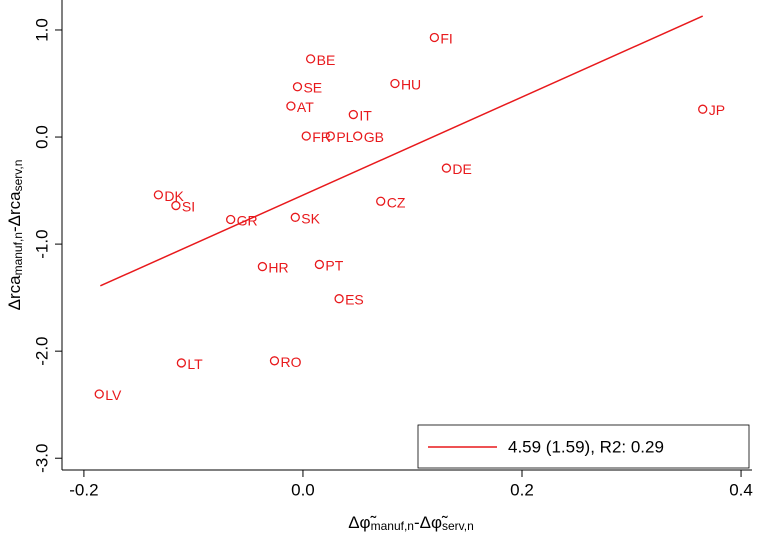 Image resolution: width=761 pixels, height=539 pixels. Describe the element at coordinates (42, 30) in the screenshot. I see `y-tick-label: 1.0` at that location.